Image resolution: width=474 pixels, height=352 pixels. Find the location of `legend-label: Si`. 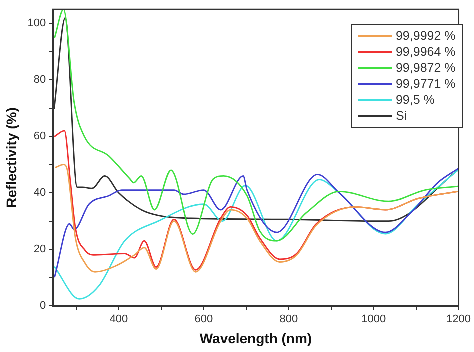

legend-label: Si is located at coordinates (402, 115).